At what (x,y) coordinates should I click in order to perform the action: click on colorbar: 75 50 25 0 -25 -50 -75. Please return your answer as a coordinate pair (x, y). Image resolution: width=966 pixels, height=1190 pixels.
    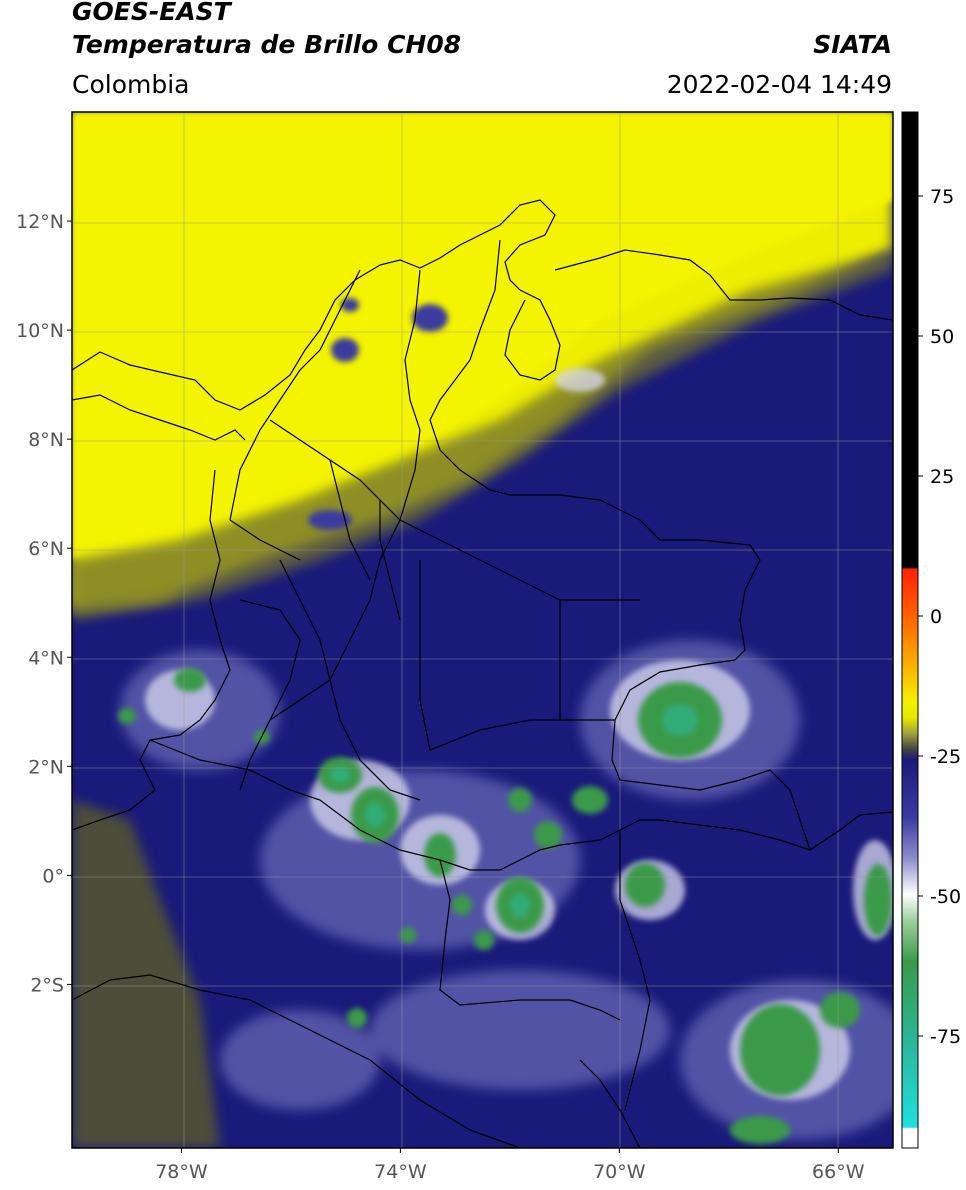
    Looking at the image, I should click on (931, 630).